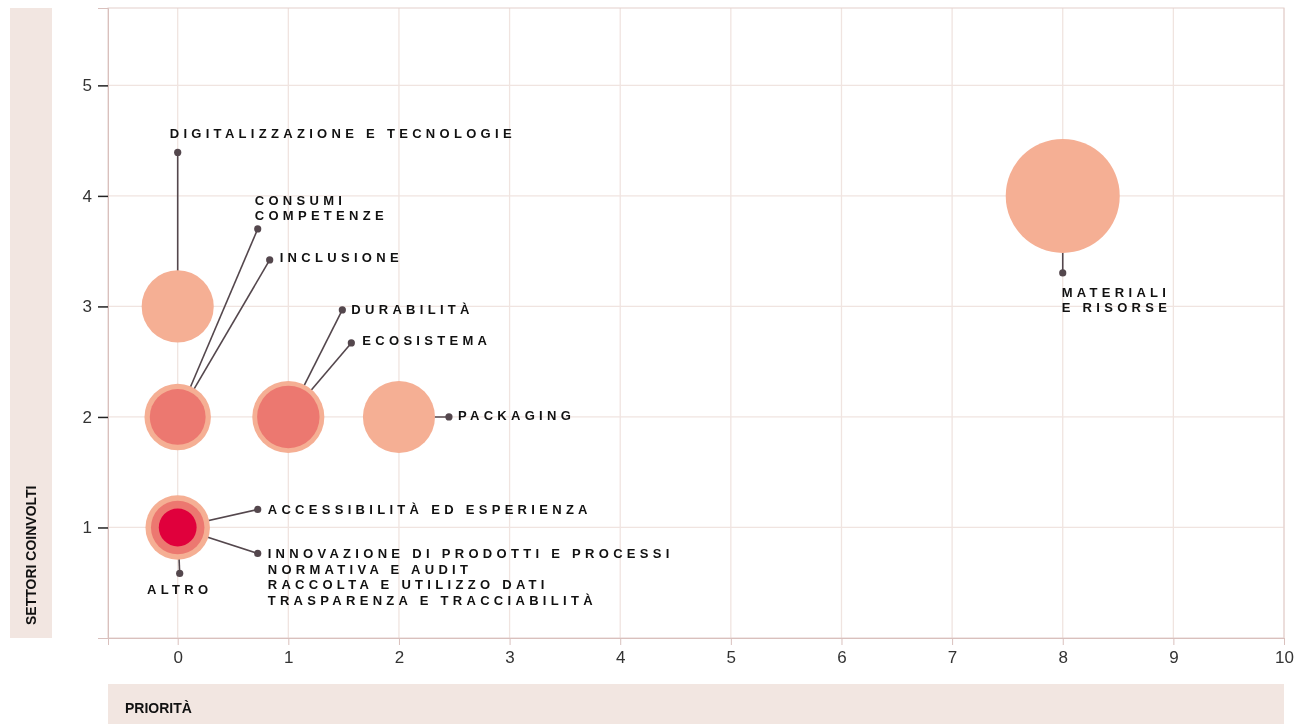 This screenshot has height=724, width=1307. Describe the element at coordinates (1063, 658) in the screenshot. I see `x-tick-label: 8` at that location.